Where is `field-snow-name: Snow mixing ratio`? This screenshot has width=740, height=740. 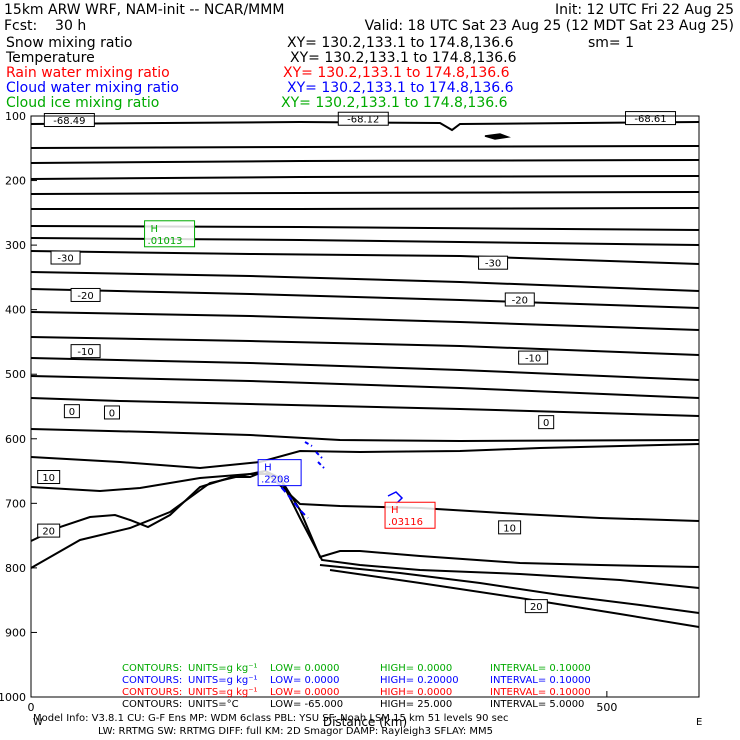 field-snow-name: Snow mixing ratio is located at coordinates (69, 43).